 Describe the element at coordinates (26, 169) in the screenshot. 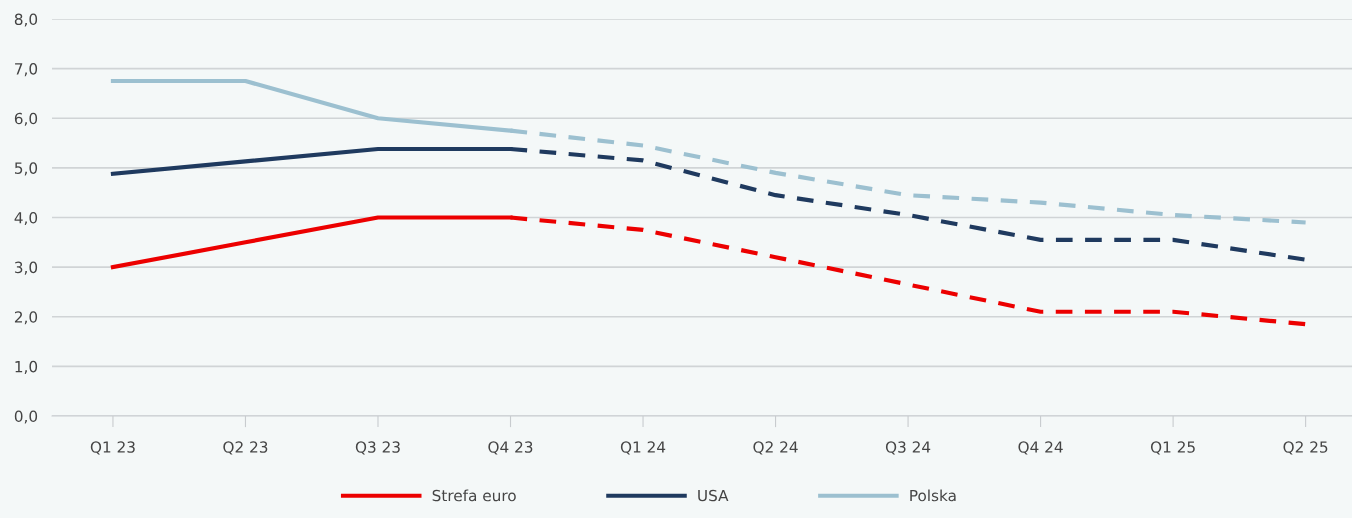

I see `y-tick-label: 5,0` at that location.